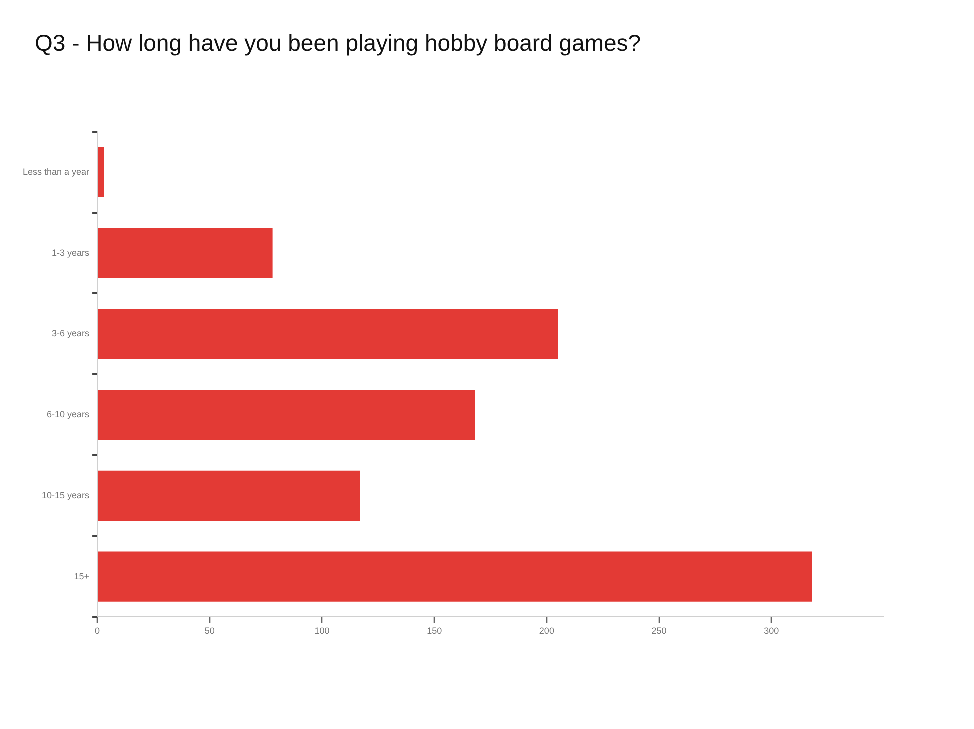  What do you see at coordinates (71, 333) in the screenshot?
I see `y-tick-label: 3-6 years` at bounding box center [71, 333].